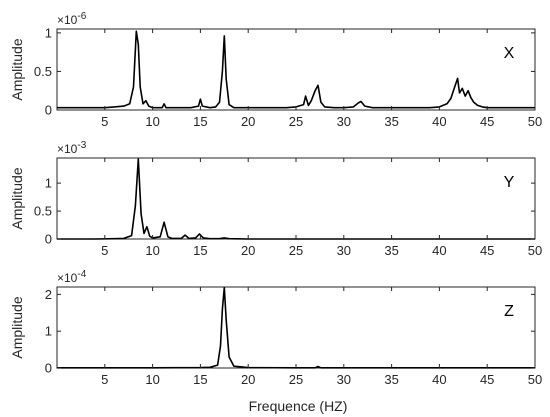 The width and height of the screenshot is (550, 417). What do you see at coordinates (509, 53) in the screenshot?
I see `panel-label: X` at bounding box center [509, 53].